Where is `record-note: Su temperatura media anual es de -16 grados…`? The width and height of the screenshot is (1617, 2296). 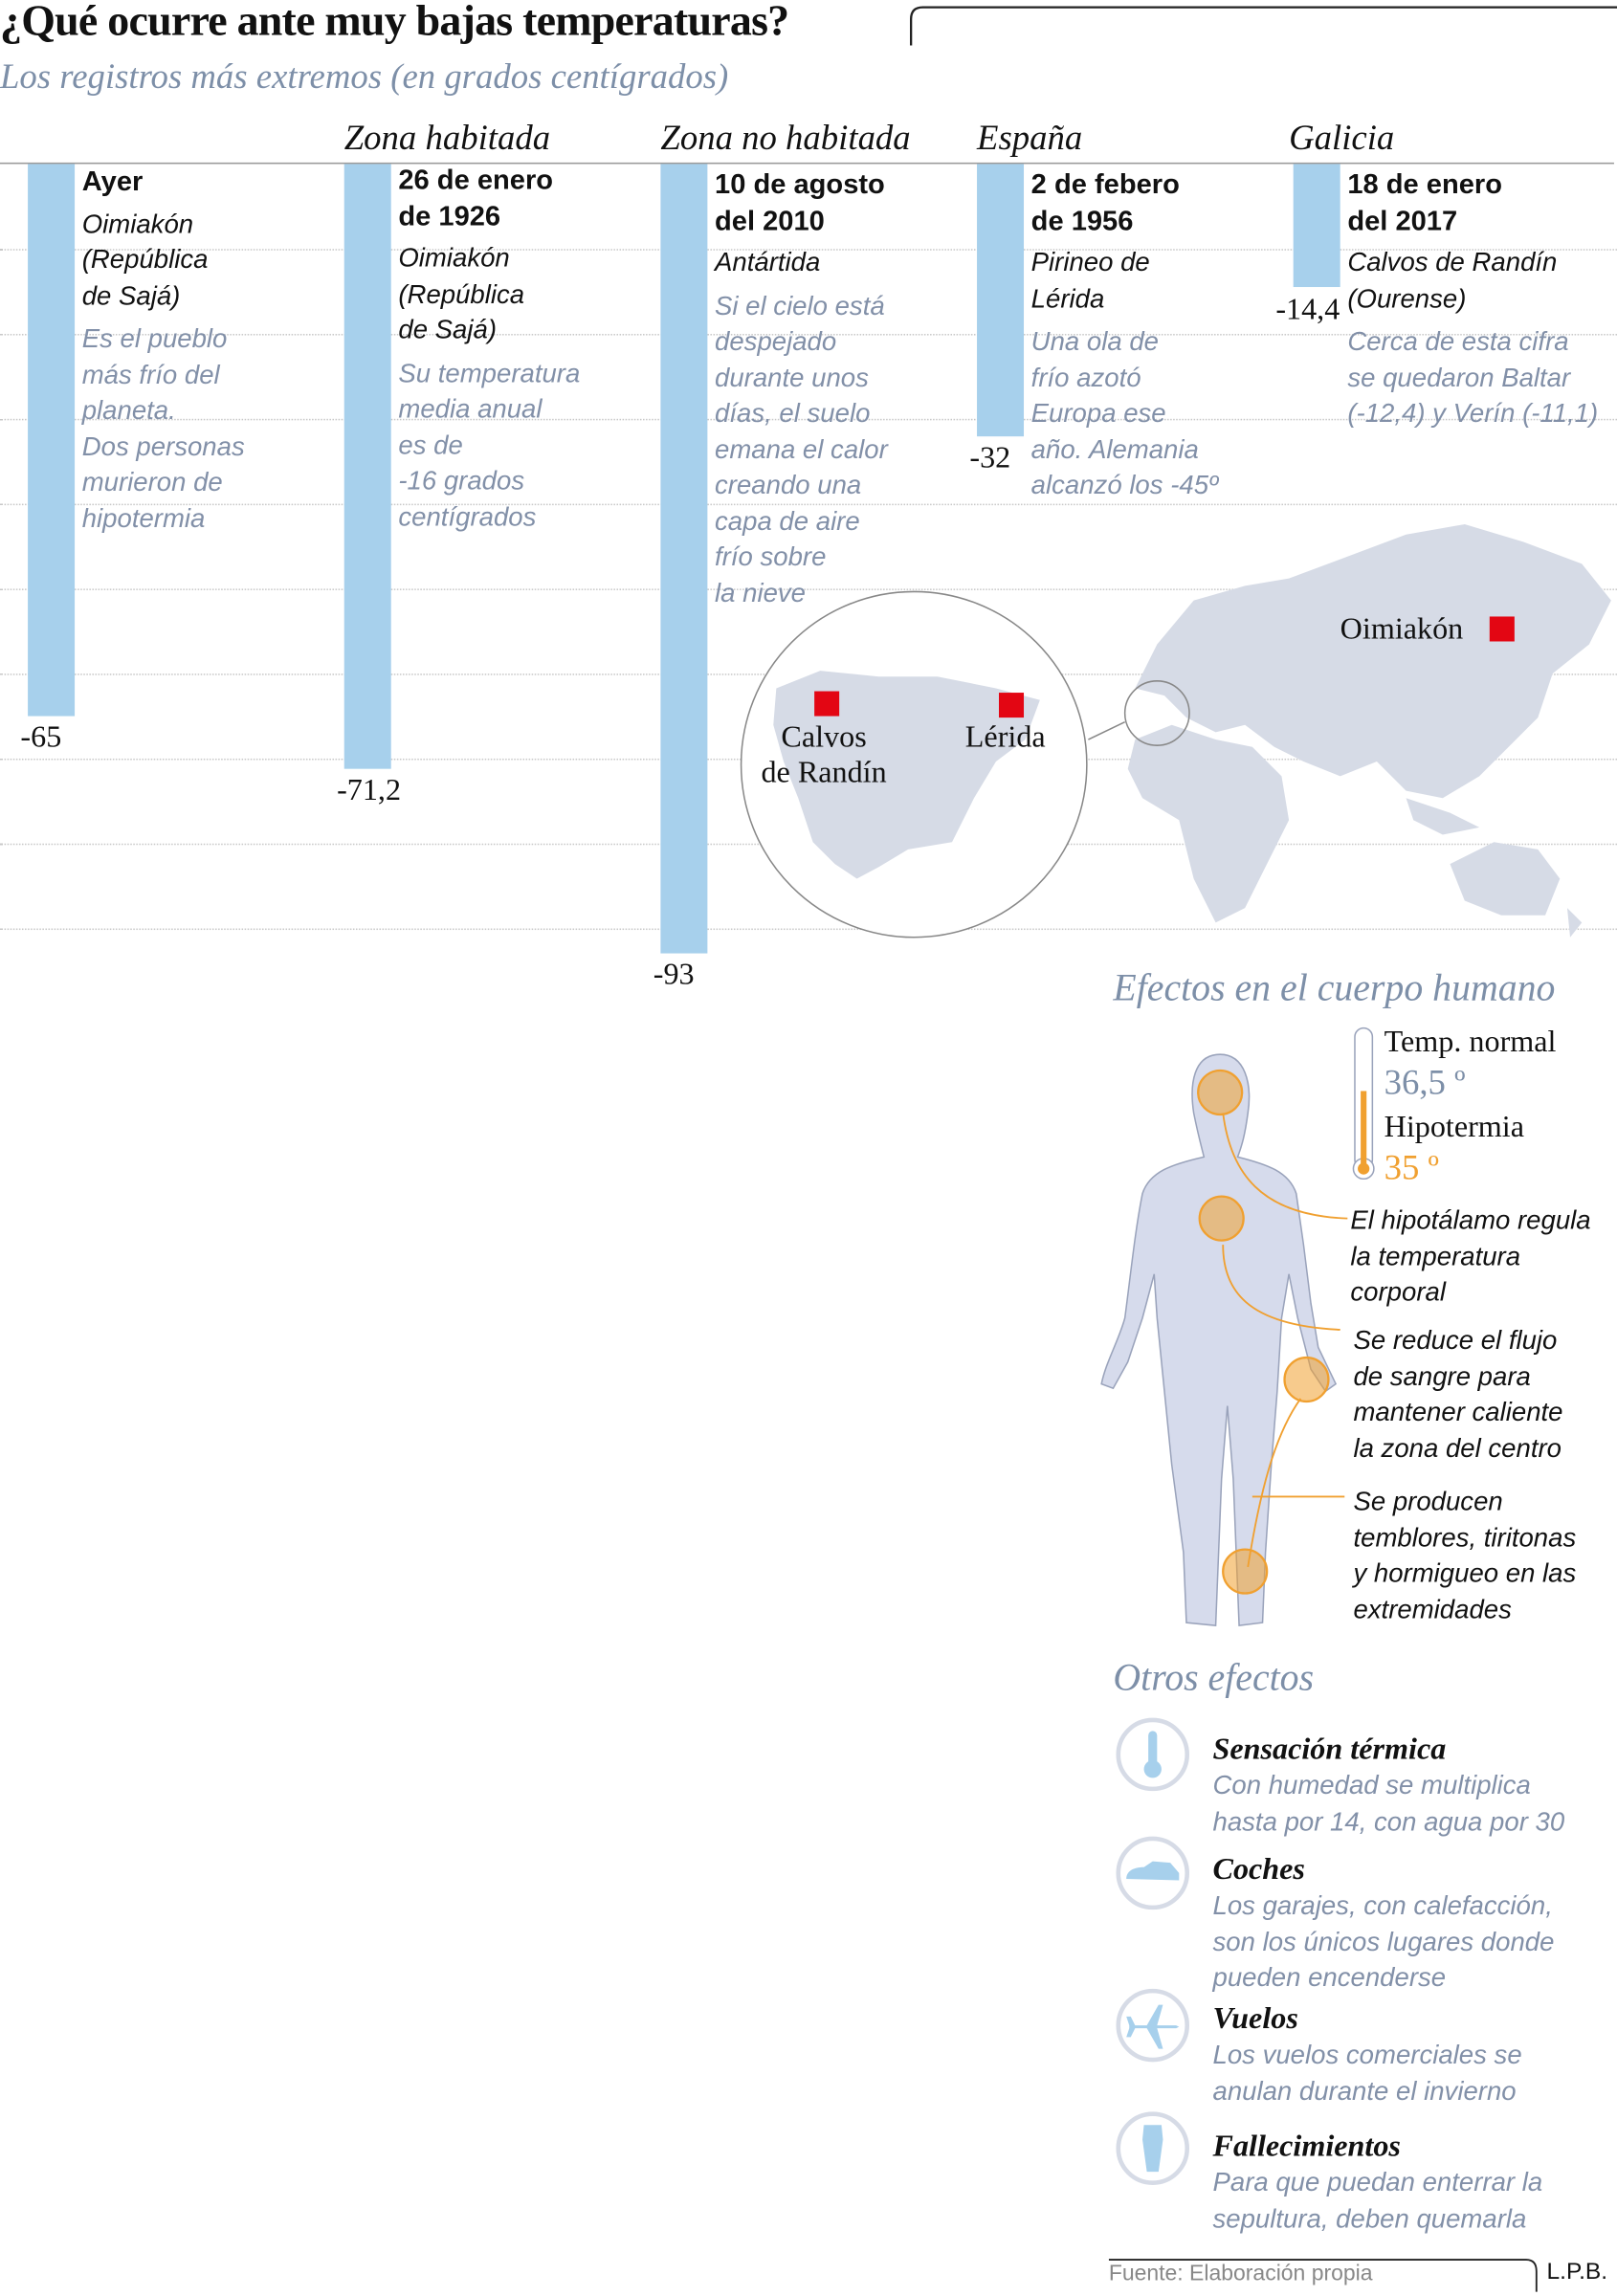 record-note: Su temperatura media anual es de -16 grados… is located at coordinates (489, 445).